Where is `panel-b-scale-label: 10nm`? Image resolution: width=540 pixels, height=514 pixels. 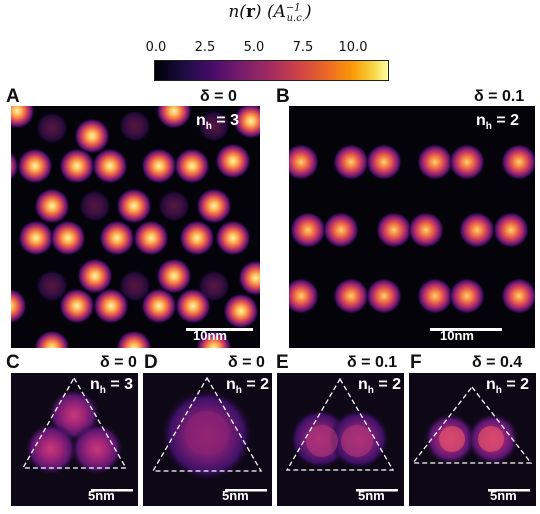 panel-b-scale-label: 10nm is located at coordinates (457, 335).